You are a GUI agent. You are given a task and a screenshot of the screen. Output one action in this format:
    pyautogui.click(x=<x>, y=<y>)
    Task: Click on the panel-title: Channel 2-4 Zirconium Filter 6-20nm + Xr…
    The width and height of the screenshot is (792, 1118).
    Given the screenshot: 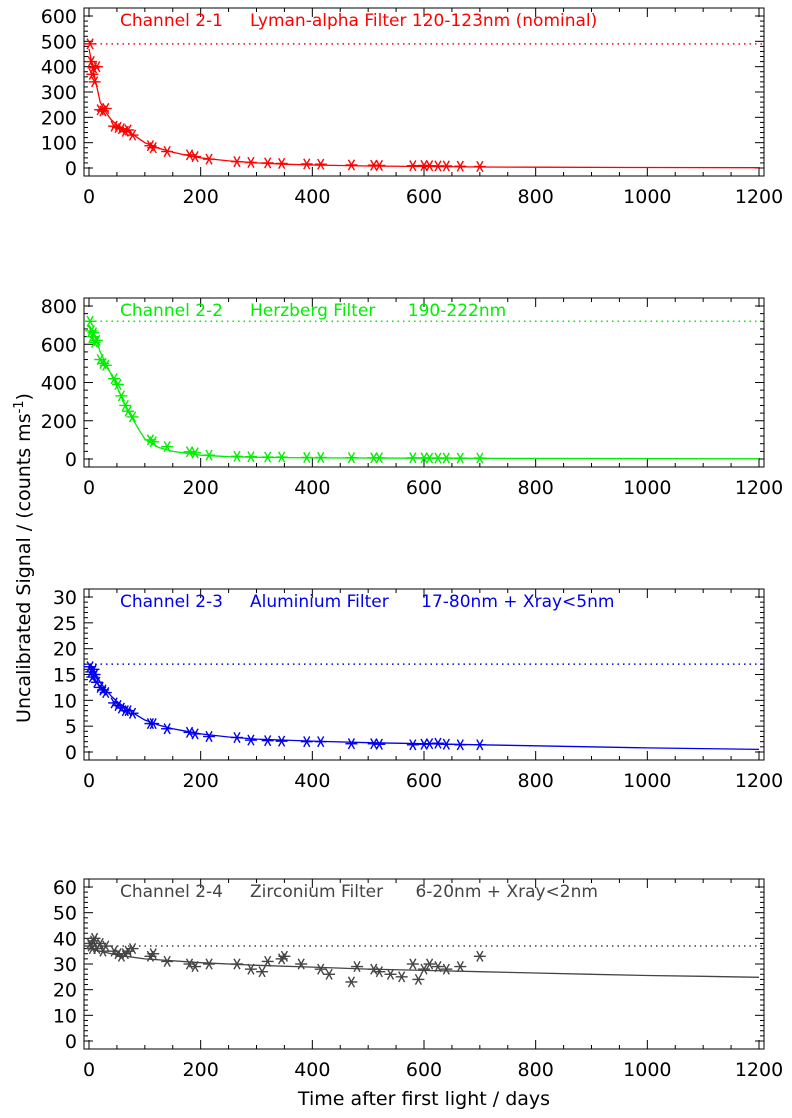 What is the action you would take?
    pyautogui.click(x=359, y=892)
    